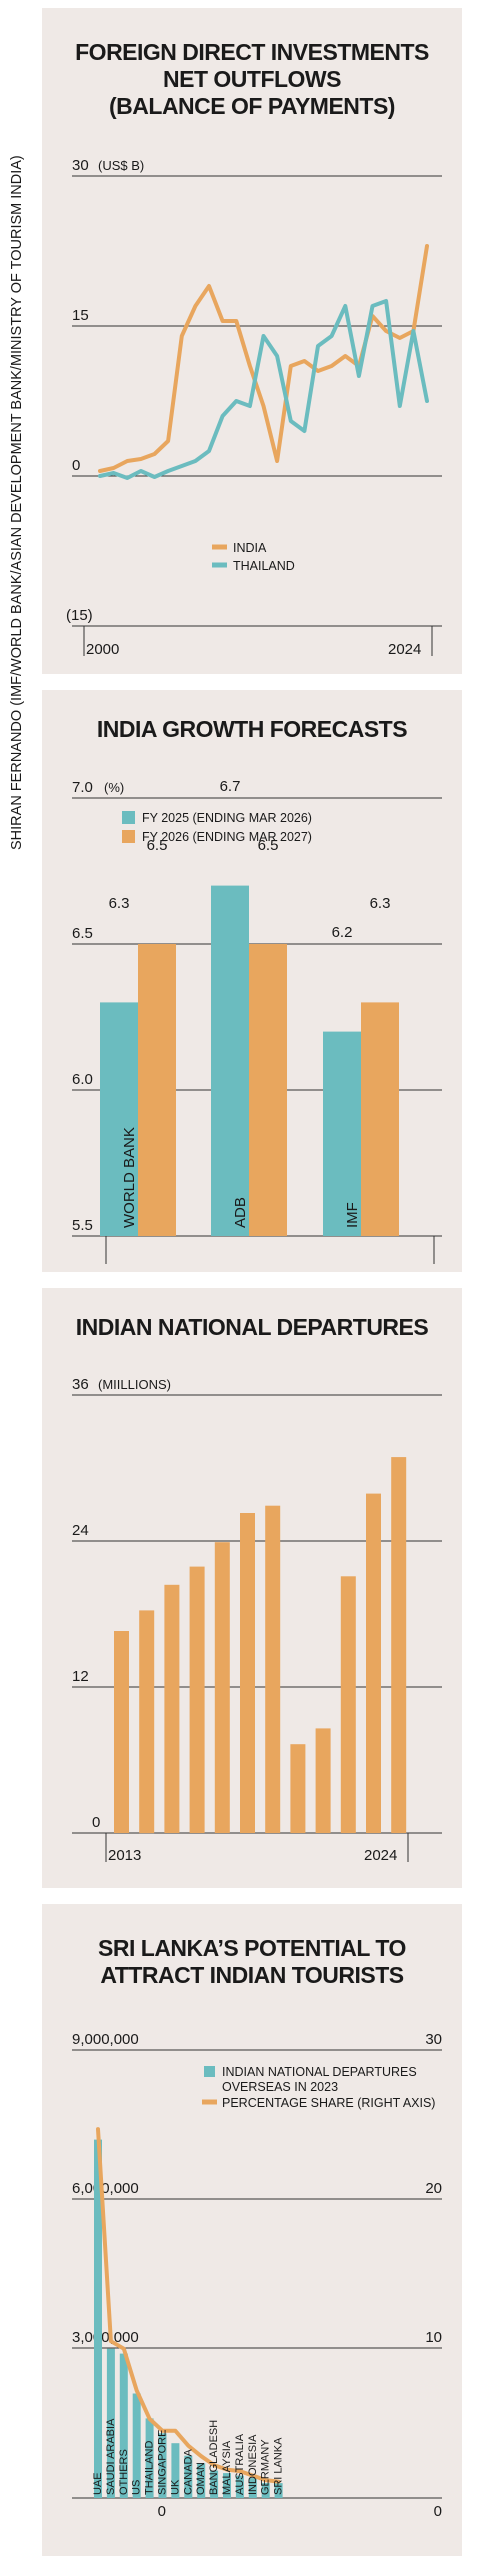 Image resolution: width=477 pixels, height=2560 pixels. What do you see at coordinates (342, 1133) in the screenshot?
I see `growth-bar-imf-fy25` at bounding box center [342, 1133].